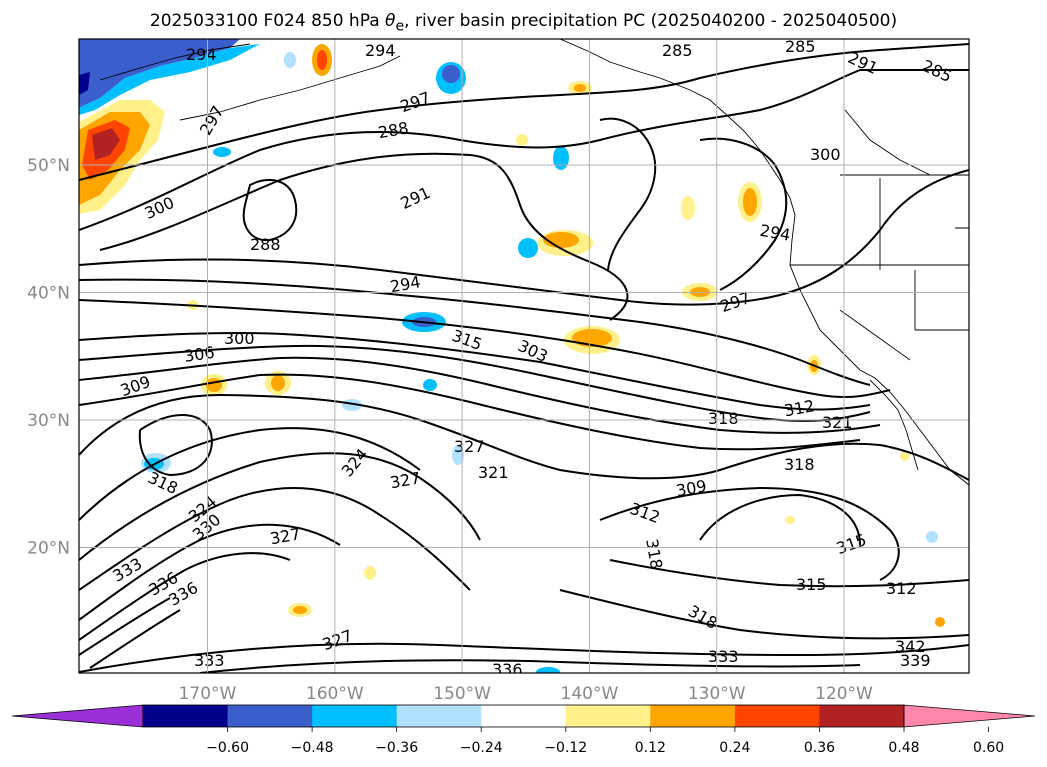 The height and width of the screenshot is (767, 1047). Describe the element at coordinates (106, 144) in the screenshot. I see `shade-nw-darkred` at that location.